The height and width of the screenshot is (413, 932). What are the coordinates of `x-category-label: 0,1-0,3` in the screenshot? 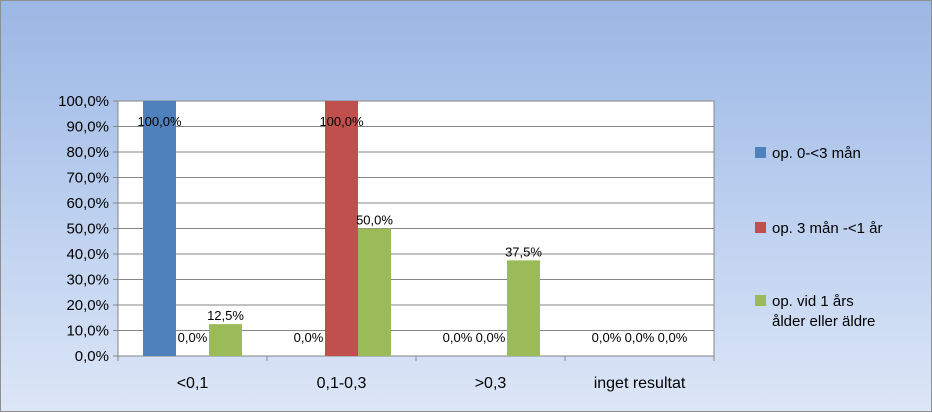 It's located at (342, 383).